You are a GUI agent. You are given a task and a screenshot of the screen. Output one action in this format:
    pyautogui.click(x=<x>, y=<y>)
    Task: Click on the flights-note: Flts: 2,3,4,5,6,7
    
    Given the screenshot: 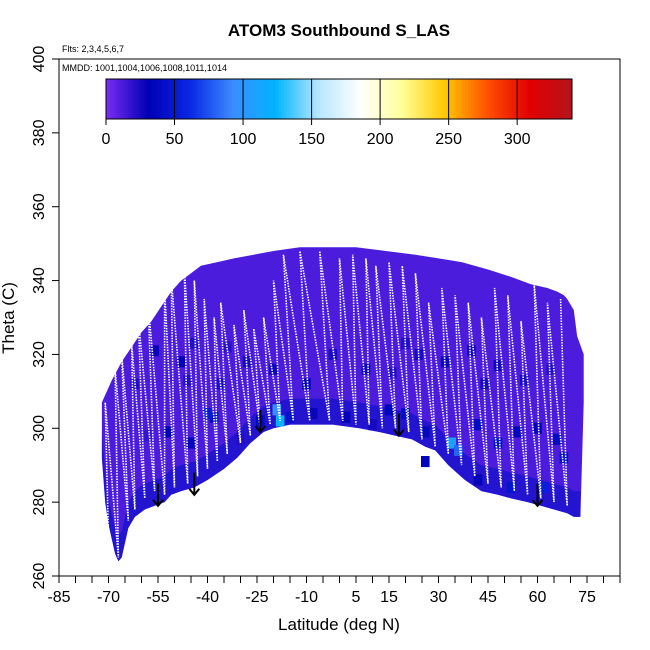 What is the action you would take?
    pyautogui.click(x=93, y=49)
    